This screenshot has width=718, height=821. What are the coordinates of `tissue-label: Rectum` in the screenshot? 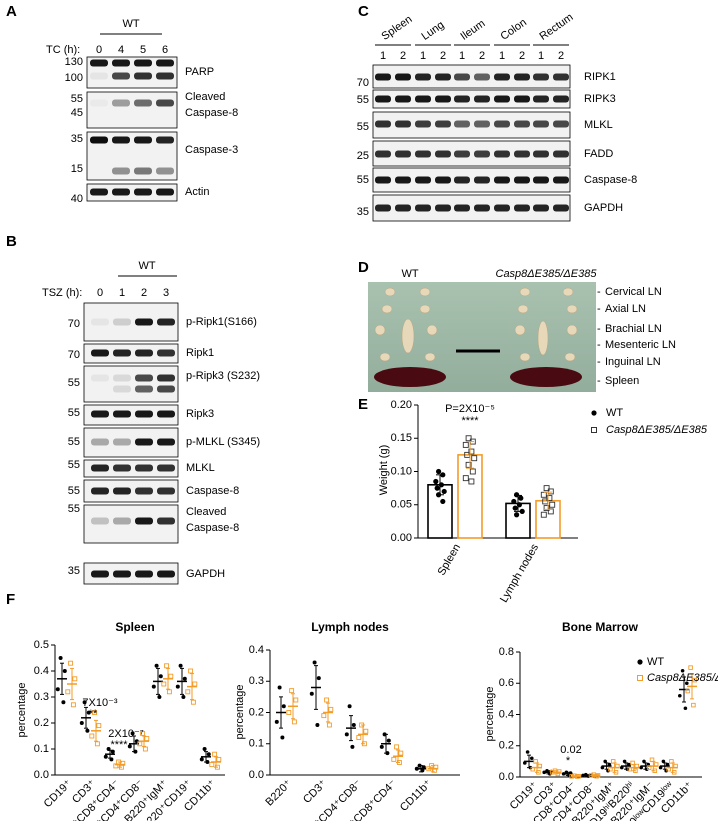 It's located at (557, 27).